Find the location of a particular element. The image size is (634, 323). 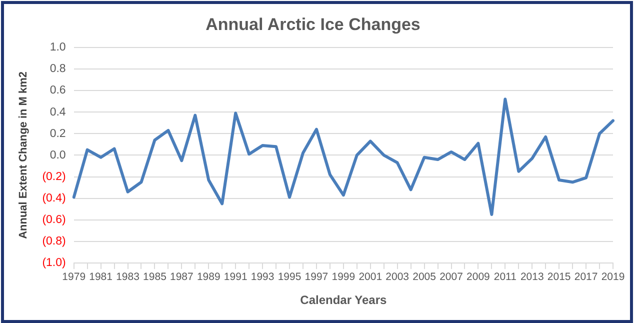

x-tick-label: 1979 is located at coordinates (74, 277).